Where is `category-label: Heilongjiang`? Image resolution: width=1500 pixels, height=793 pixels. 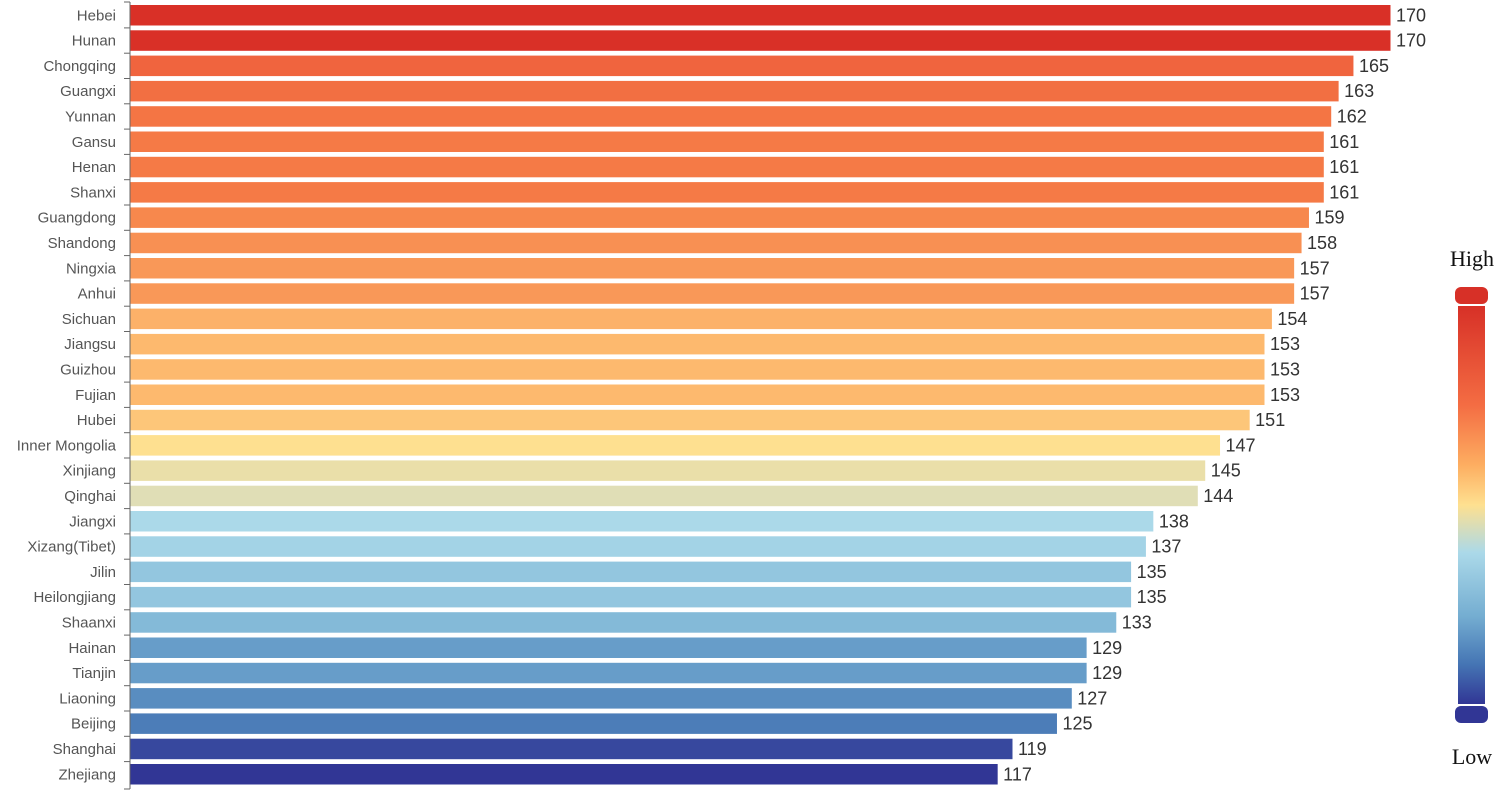 category-label: Heilongjiang is located at coordinates (74, 597).